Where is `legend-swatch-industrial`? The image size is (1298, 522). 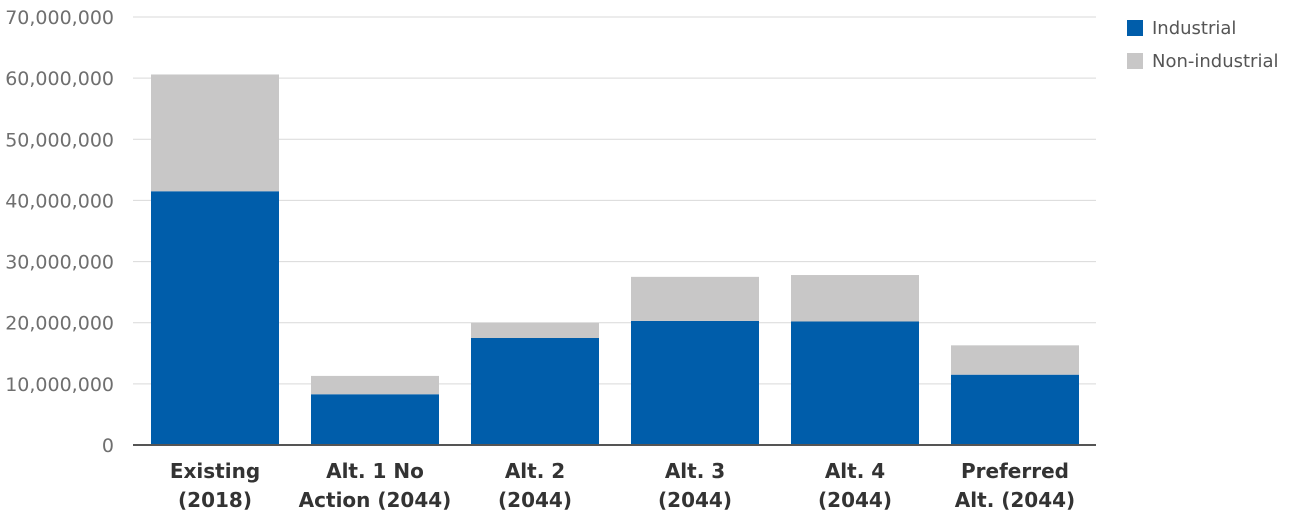
legend-swatch-industrial is located at coordinates (1135, 28).